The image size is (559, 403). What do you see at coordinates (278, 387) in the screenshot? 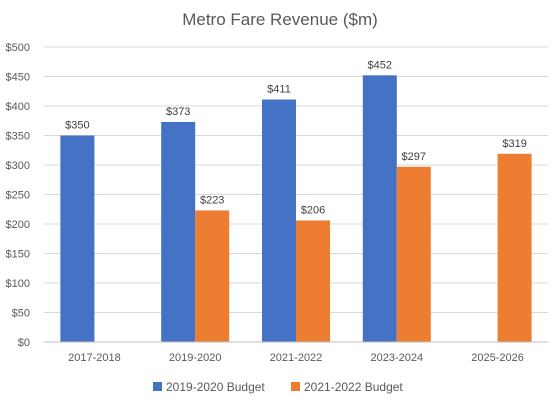
I see `legend: 2019-2020 Budget 2021-2022 Budget` at bounding box center [278, 387].